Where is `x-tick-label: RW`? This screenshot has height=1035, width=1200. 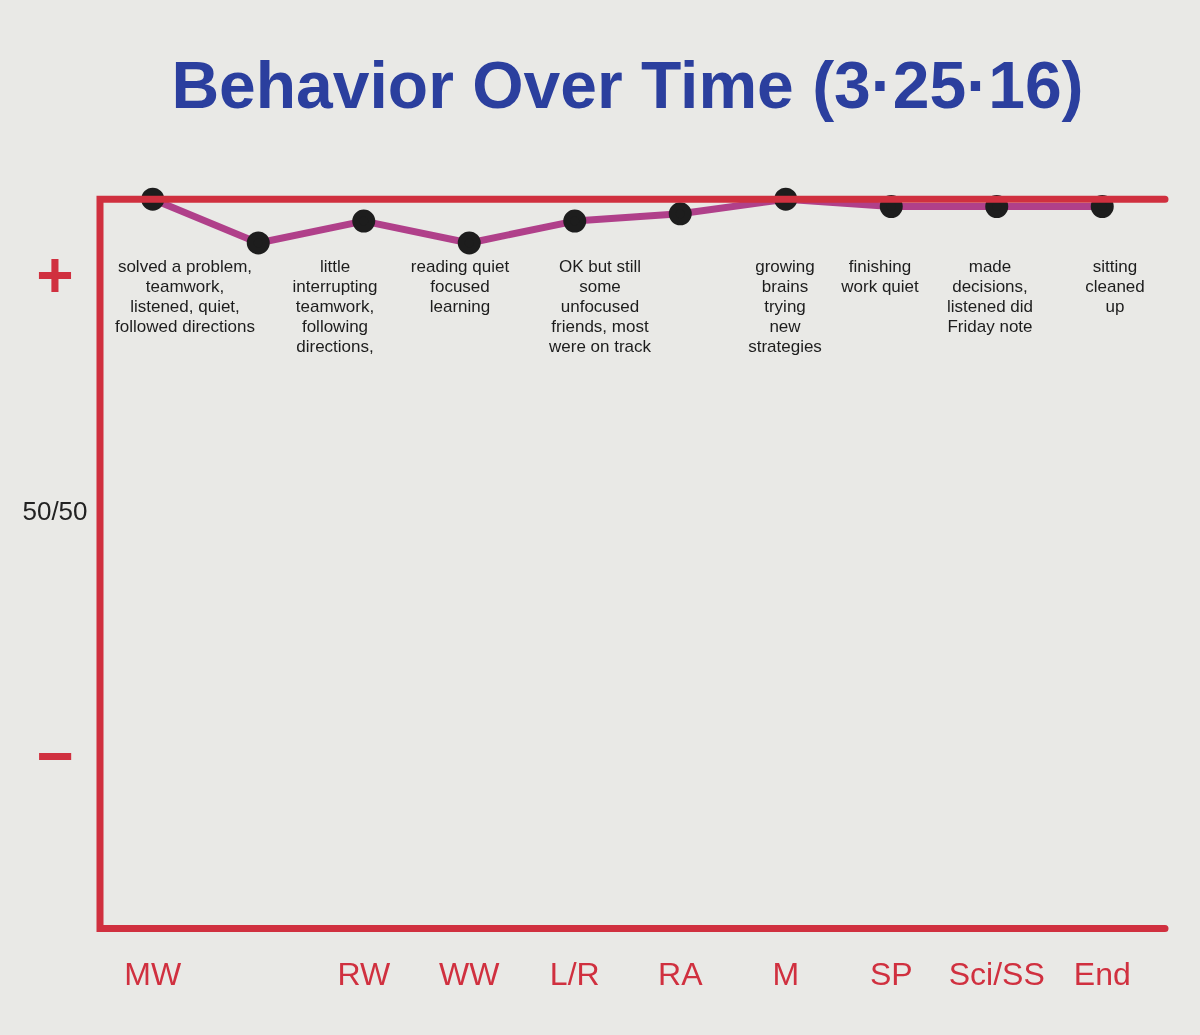 x-tick-label: RW is located at coordinates (364, 973).